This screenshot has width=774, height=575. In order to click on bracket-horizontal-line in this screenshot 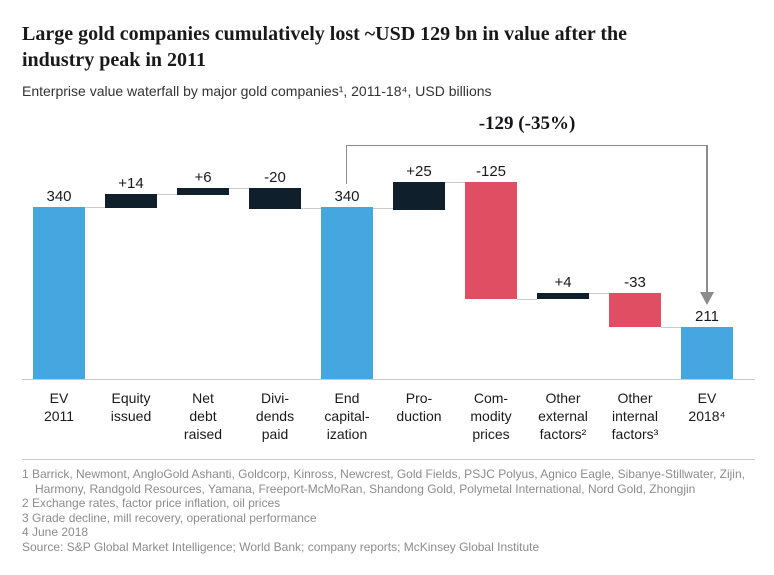, I will do `click(526, 145)`.